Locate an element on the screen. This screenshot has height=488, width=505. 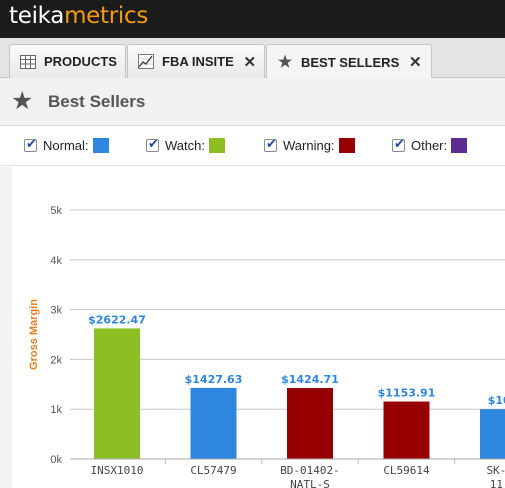
page-title: Best Sellers is located at coordinates (97, 101).